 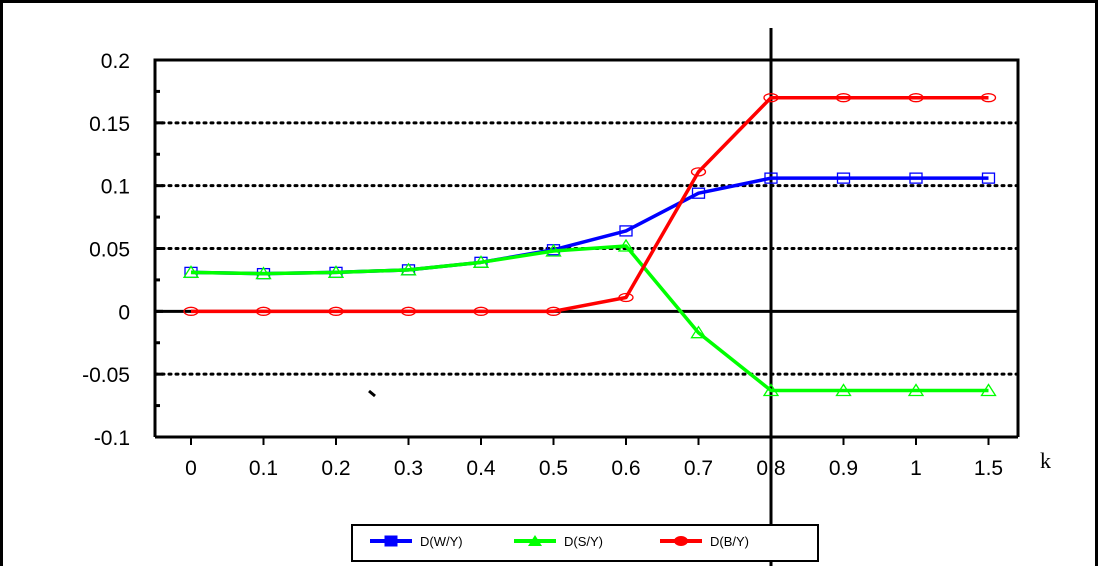 What do you see at coordinates (115, 187) in the screenshot?
I see `y-tick-label: 0.1` at bounding box center [115, 187].